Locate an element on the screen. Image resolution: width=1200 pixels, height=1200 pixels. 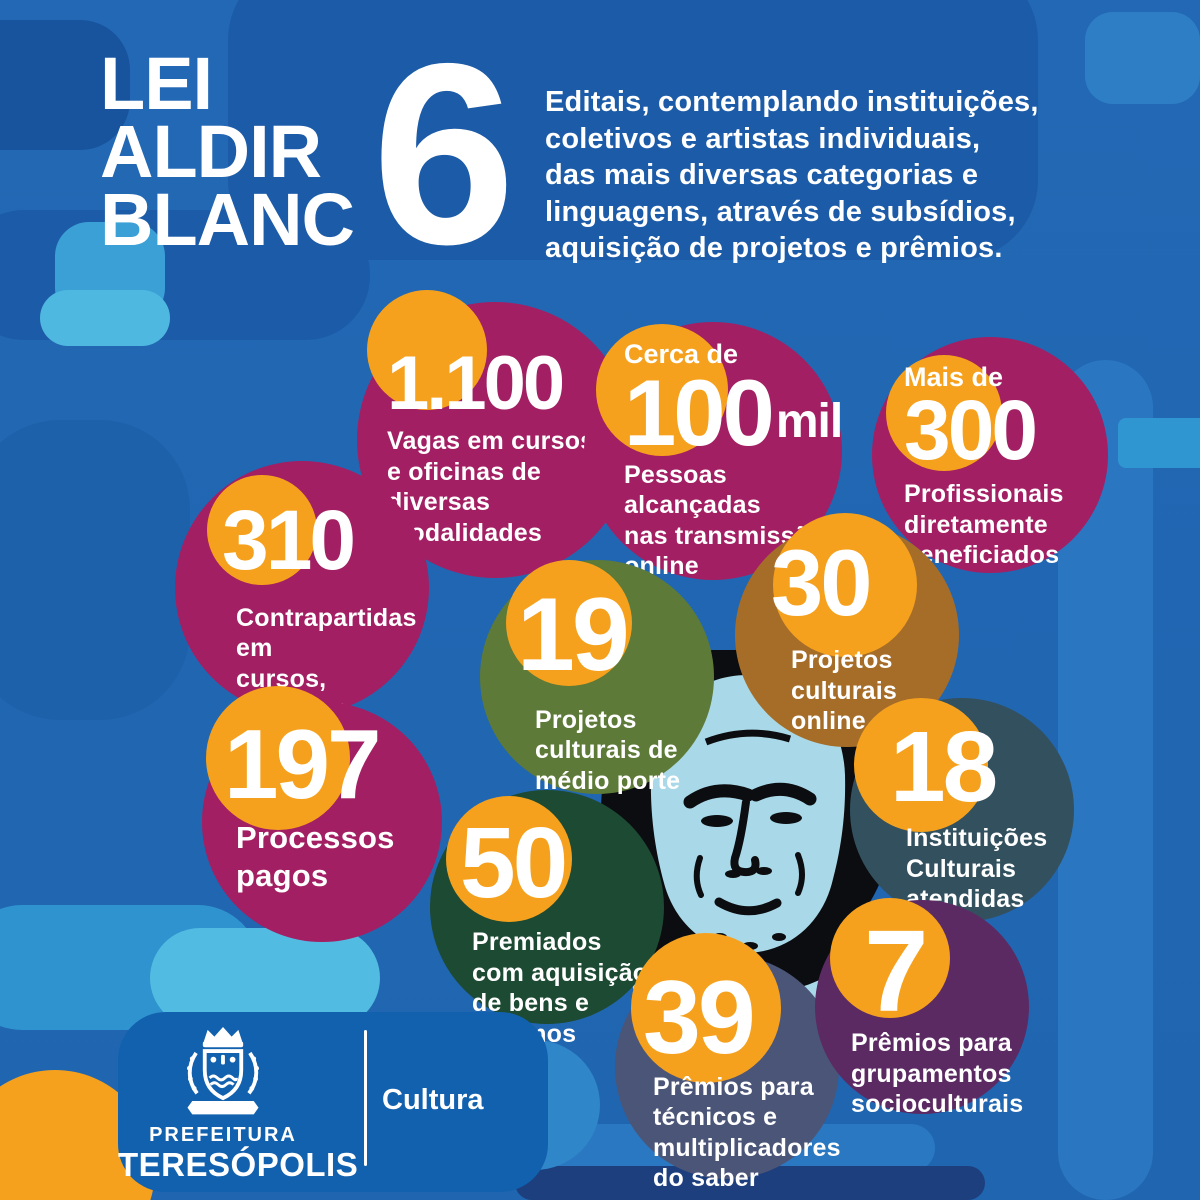
stat-bubble-instituicoes: 18 Instituições Culturais atendidas is located at coordinates (962, 810).